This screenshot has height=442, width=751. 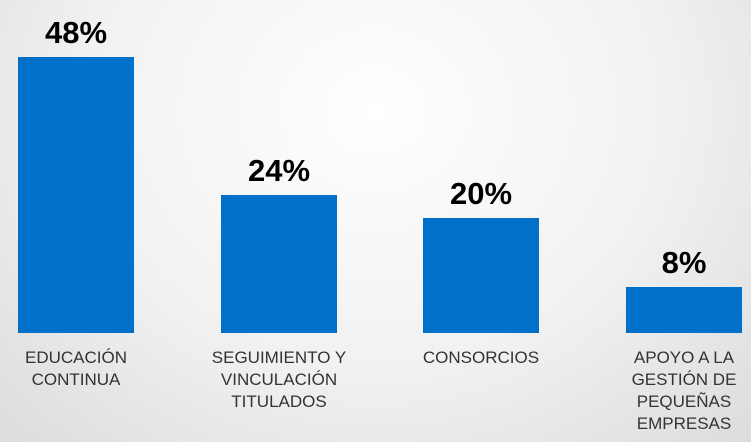 What do you see at coordinates (279, 170) in the screenshot?
I see `value-label: 24%` at bounding box center [279, 170].